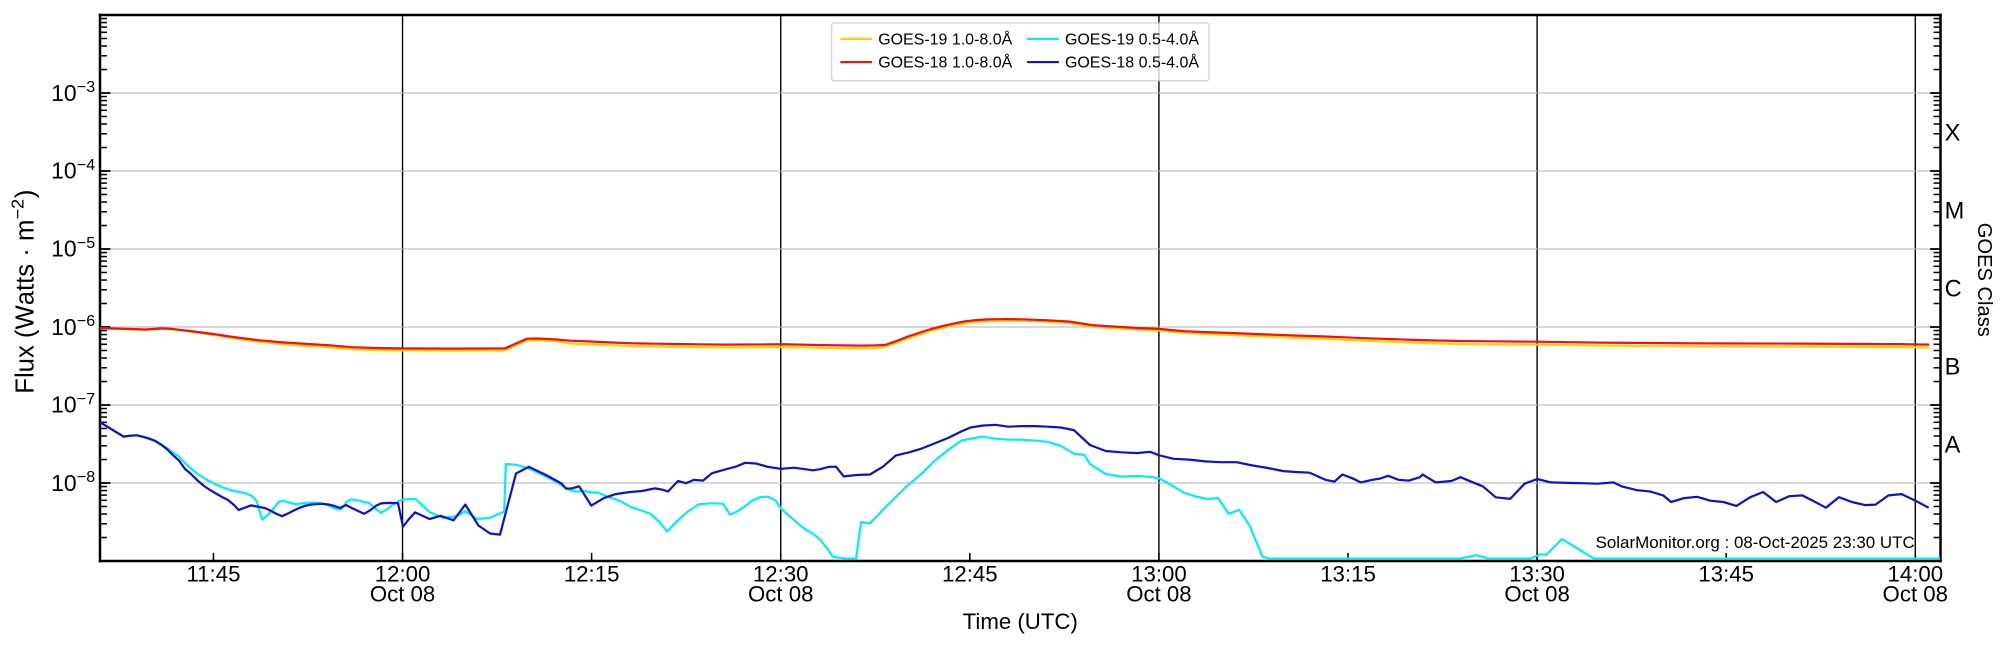  Describe the element at coordinates (1348, 573) in the screenshot. I see `svg-text: 13:15` at that location.